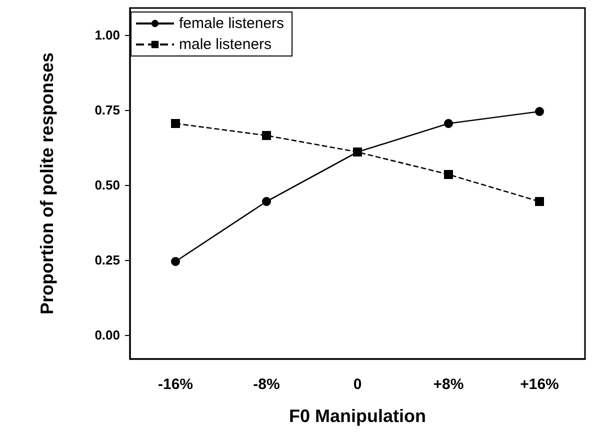 The height and width of the screenshot is (437, 600). I want to click on x-tick-label: +16%, so click(539, 384).